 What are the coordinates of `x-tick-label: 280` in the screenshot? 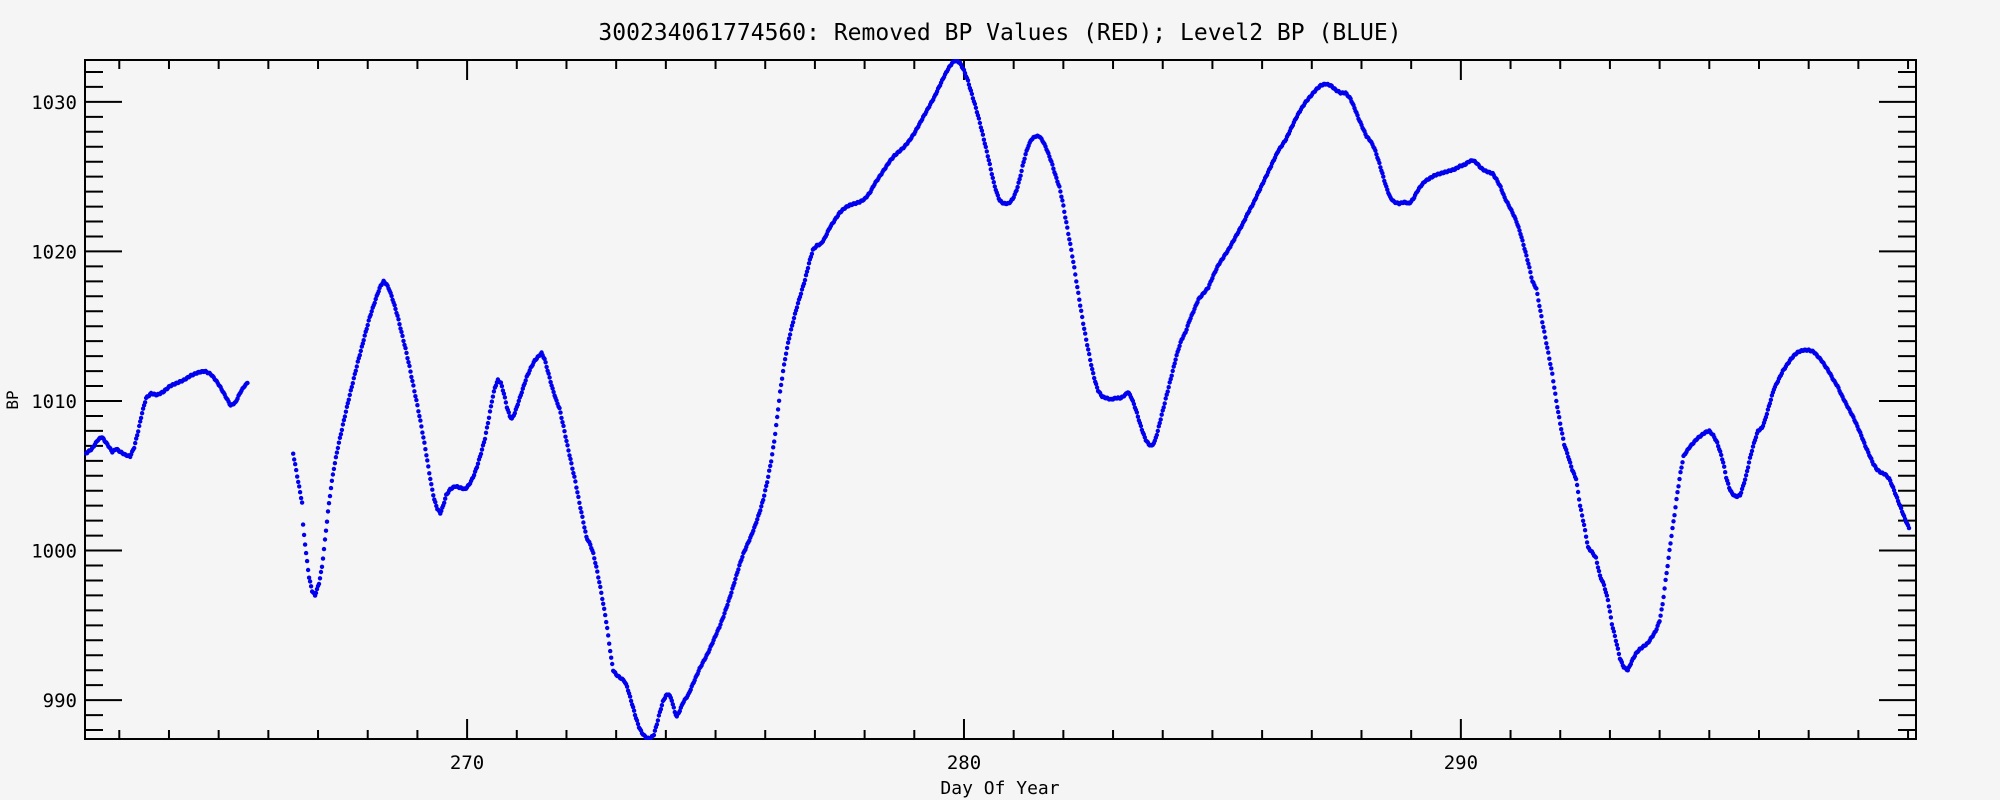 It's located at (964, 763).